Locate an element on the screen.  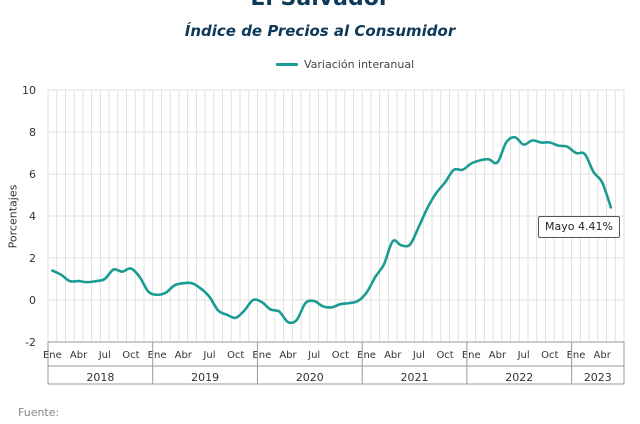
year-label: 2019 is located at coordinates (205, 377).